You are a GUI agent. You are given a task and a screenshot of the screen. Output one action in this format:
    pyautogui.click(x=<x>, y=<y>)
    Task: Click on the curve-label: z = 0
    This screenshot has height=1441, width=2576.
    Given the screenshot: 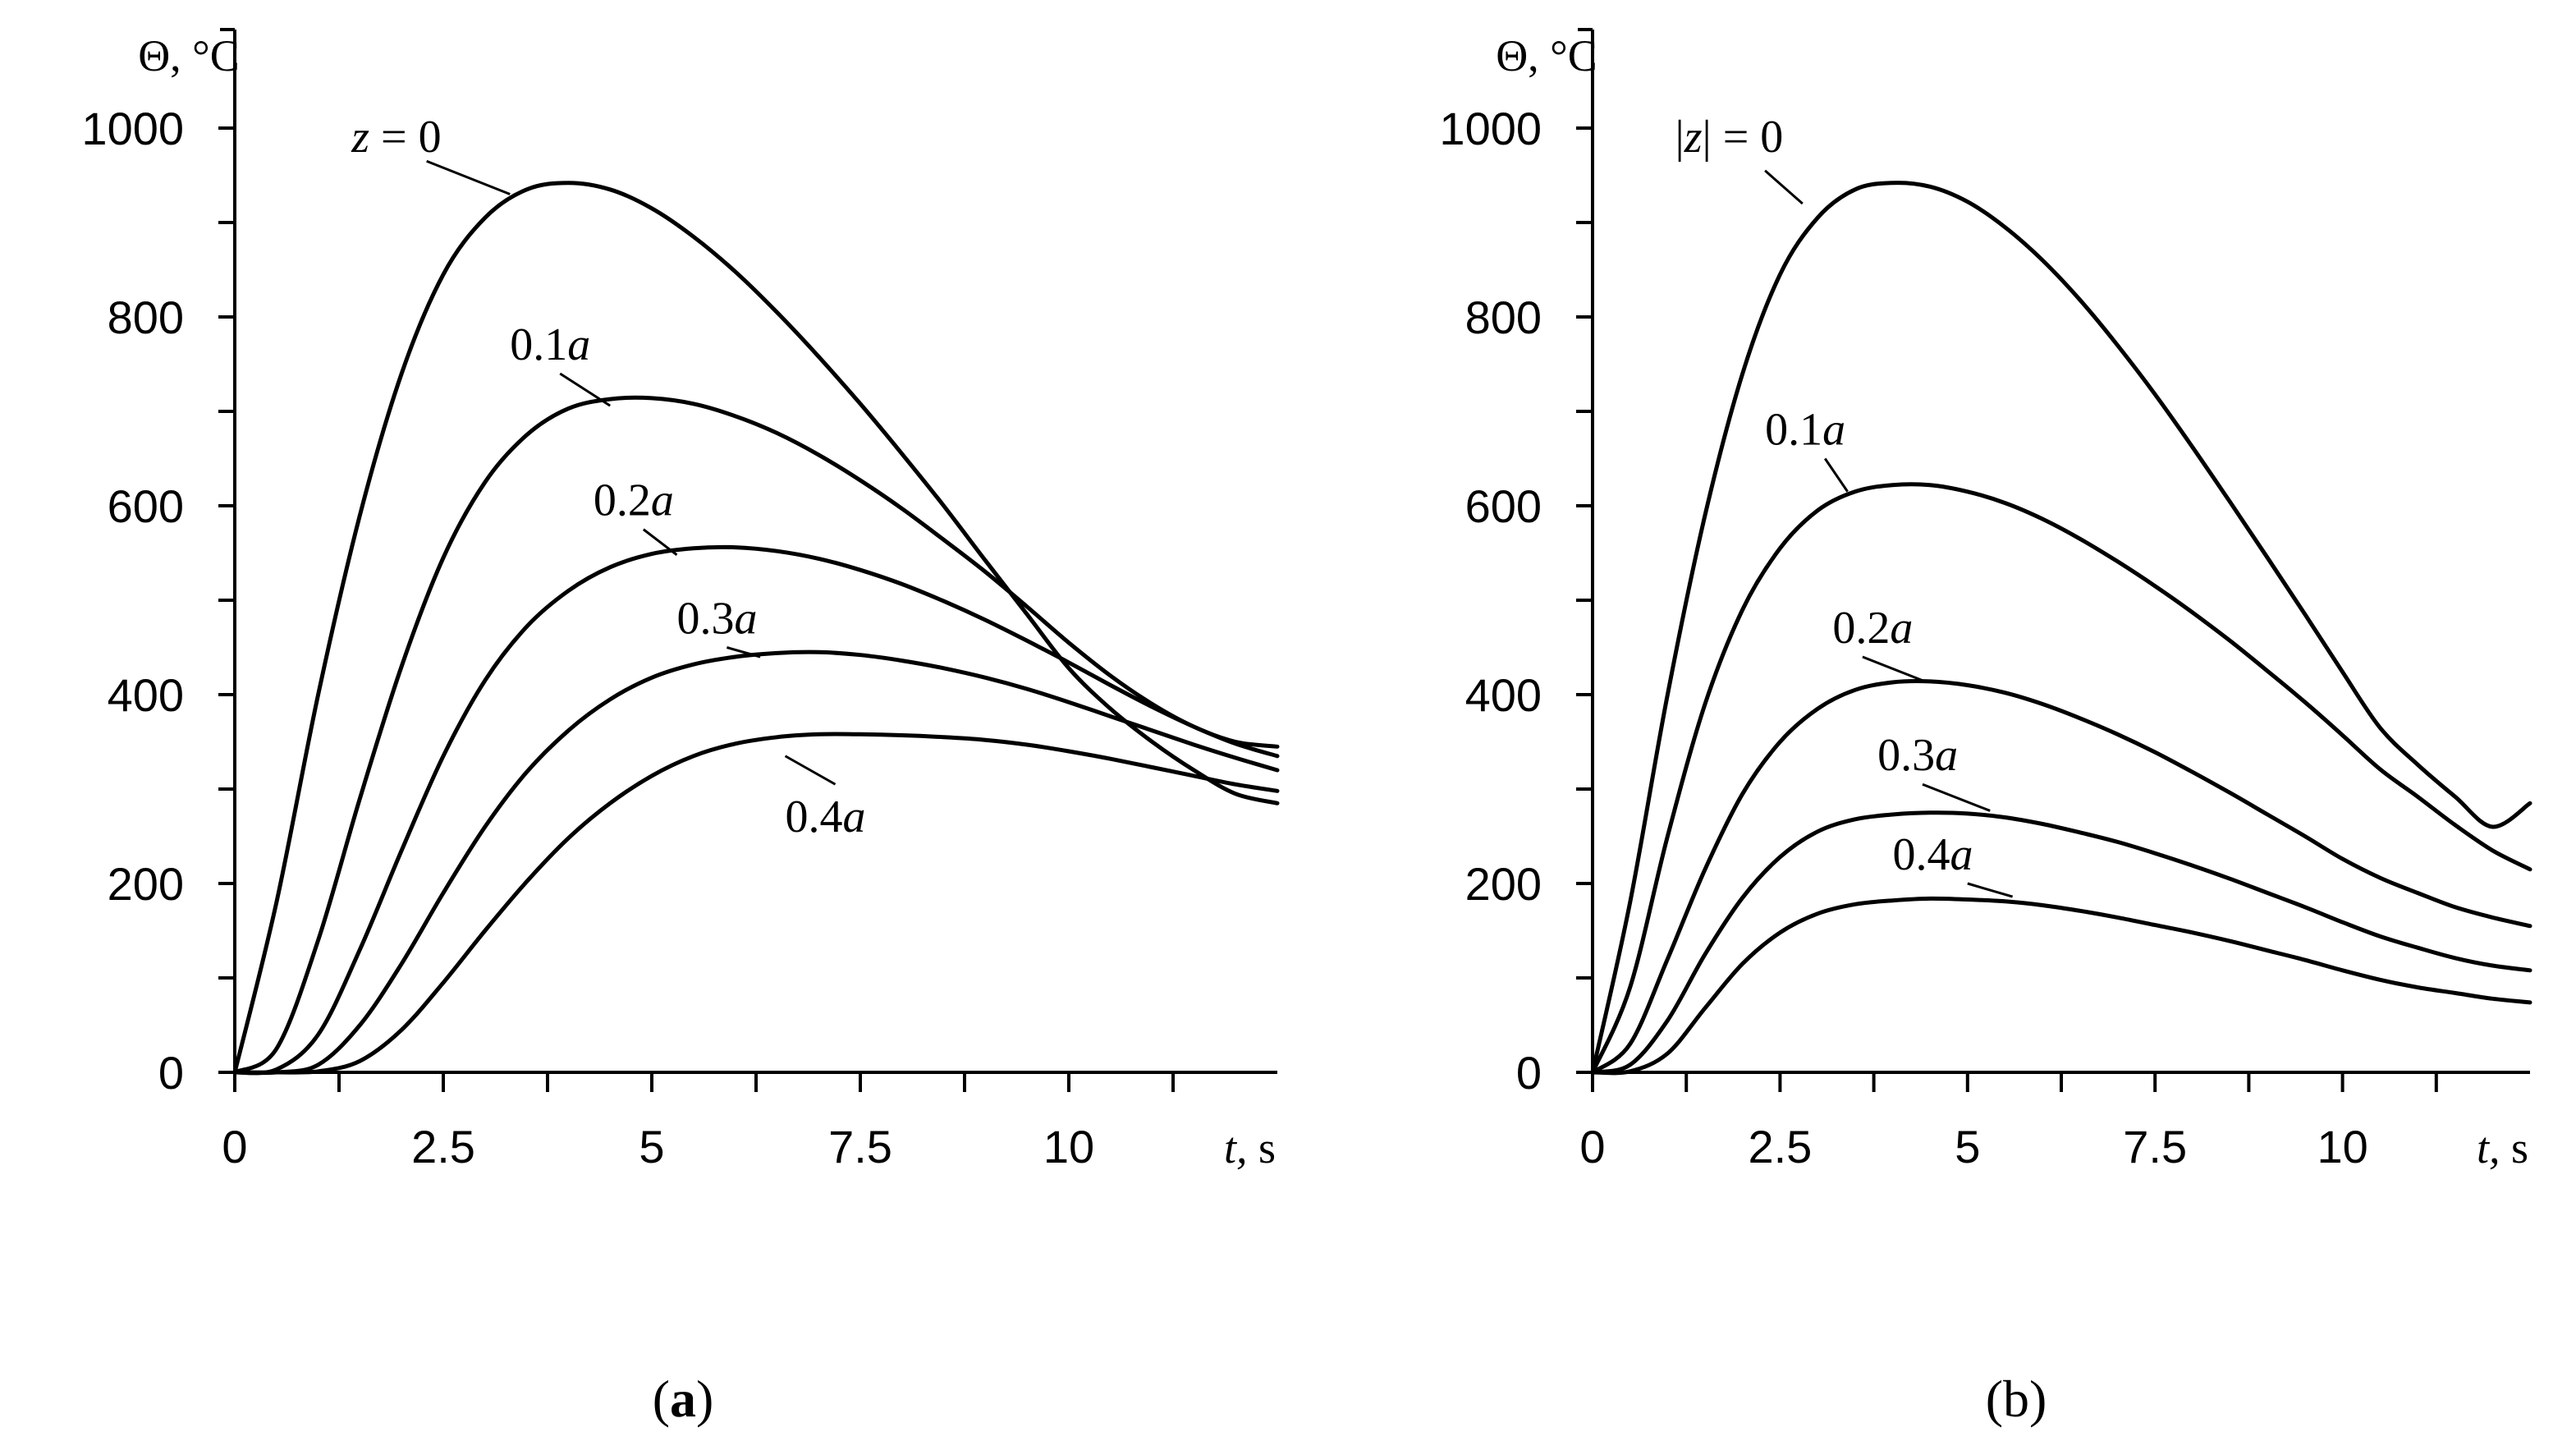 What is the action you would take?
    pyautogui.click(x=396, y=137)
    